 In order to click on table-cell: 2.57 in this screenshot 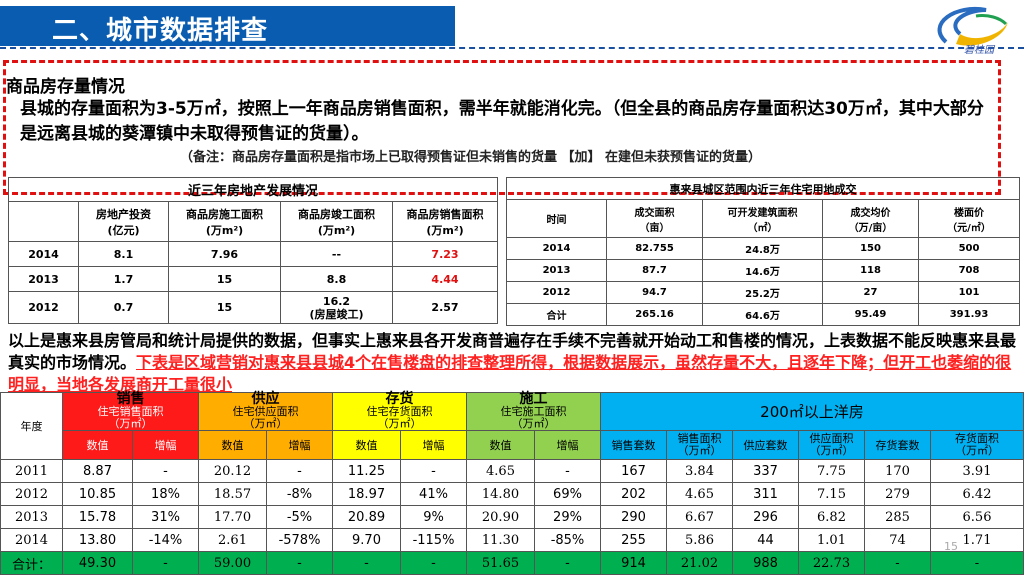, I will do `click(445, 307)`.